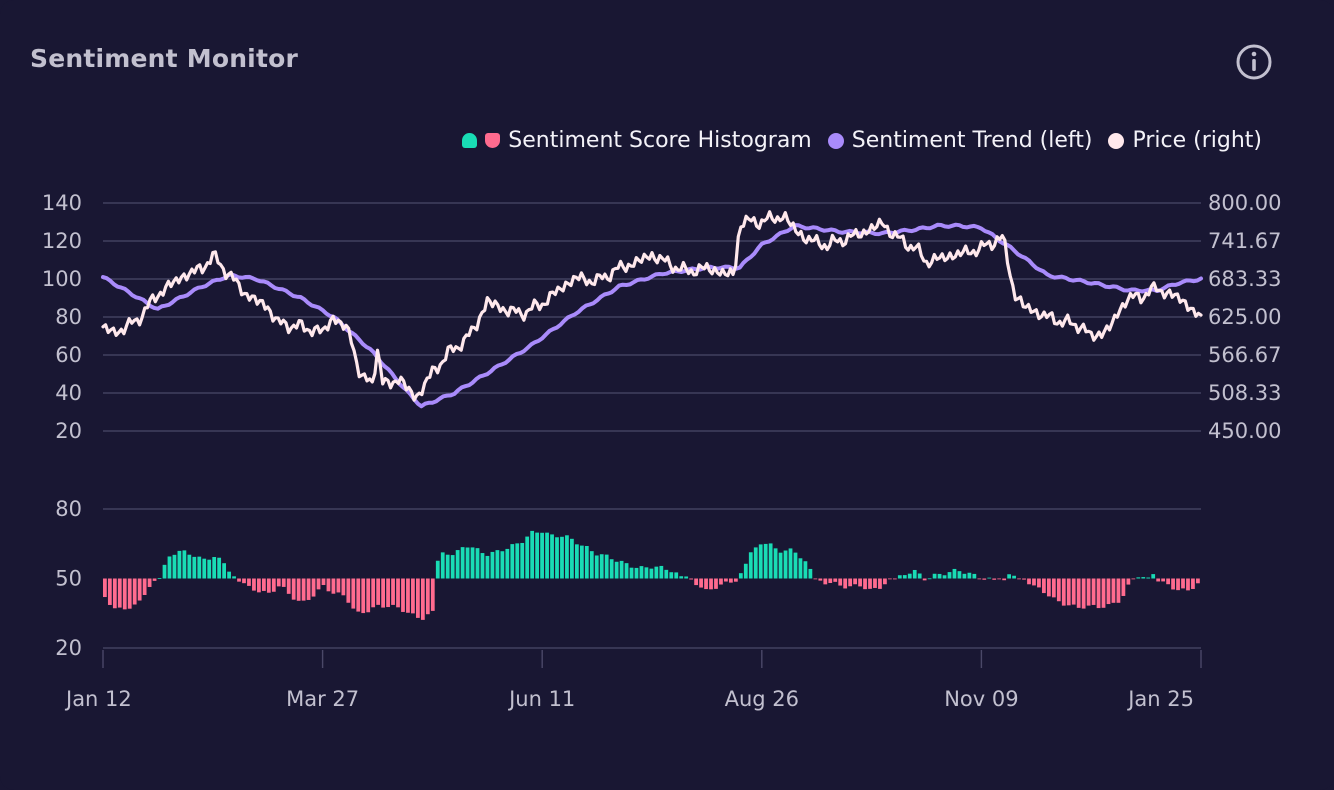 The image size is (1334, 790). I want to click on right-axis-tick-label: 566.67, so click(1244, 355).